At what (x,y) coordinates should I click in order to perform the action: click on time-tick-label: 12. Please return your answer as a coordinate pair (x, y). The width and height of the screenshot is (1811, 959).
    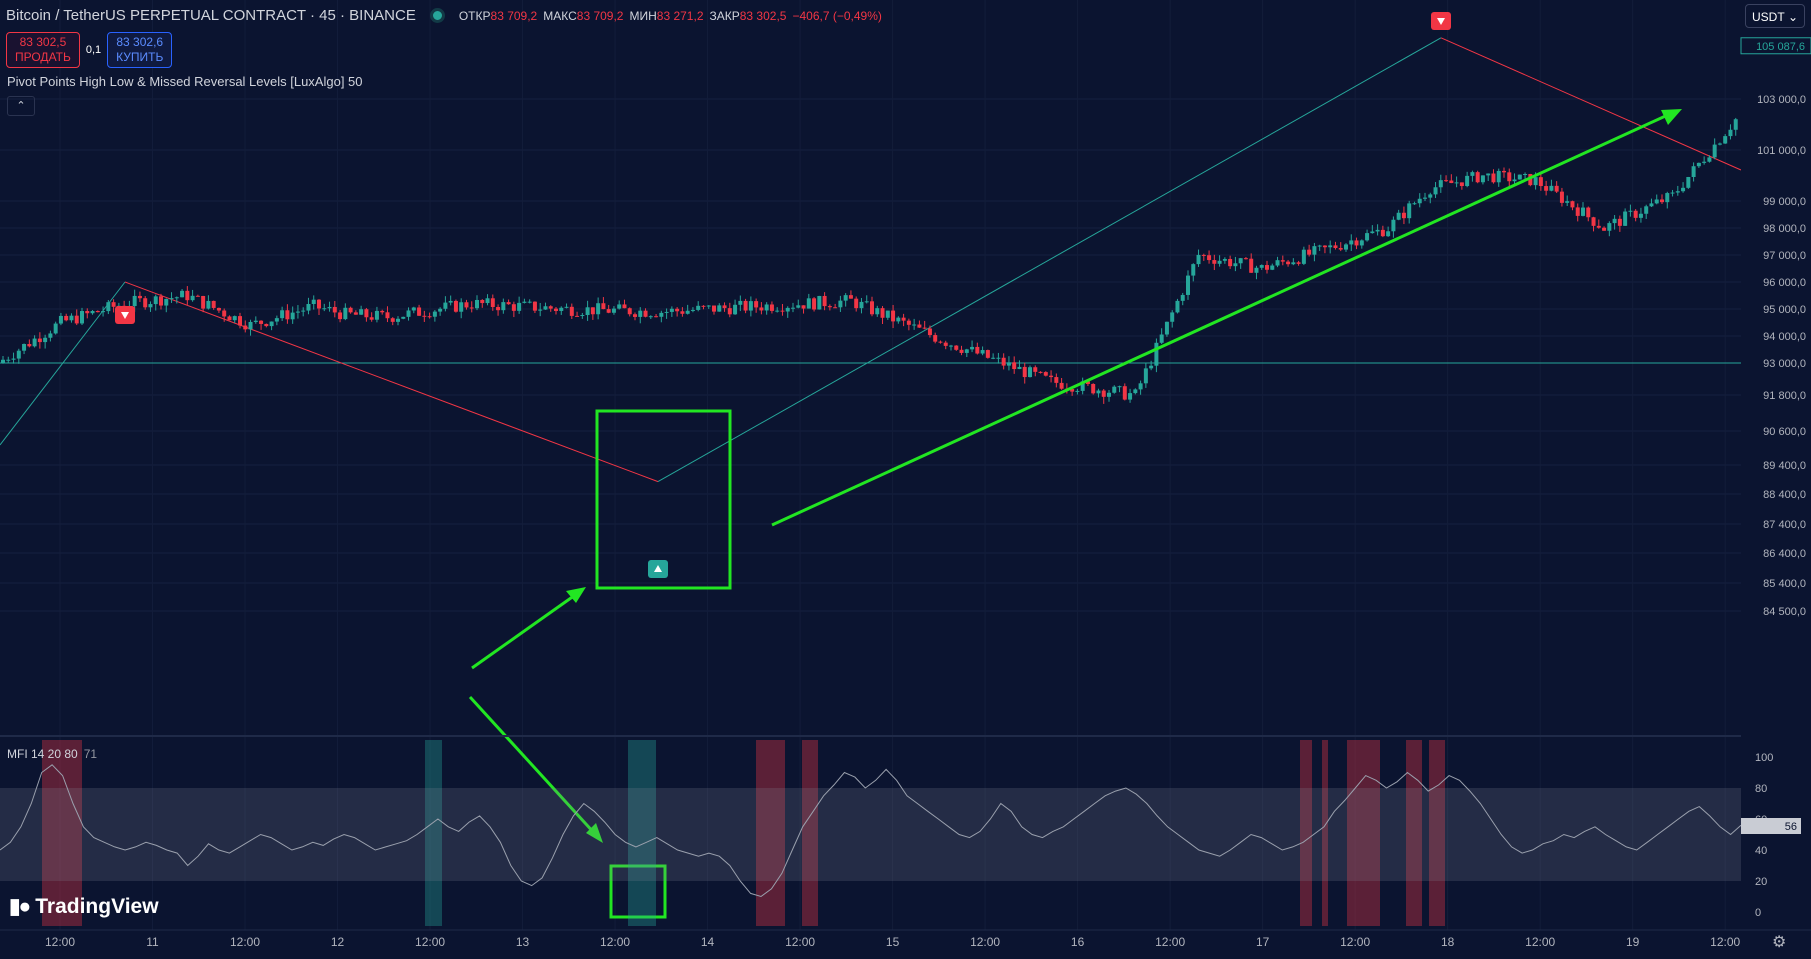
    Looking at the image, I should click on (338, 942).